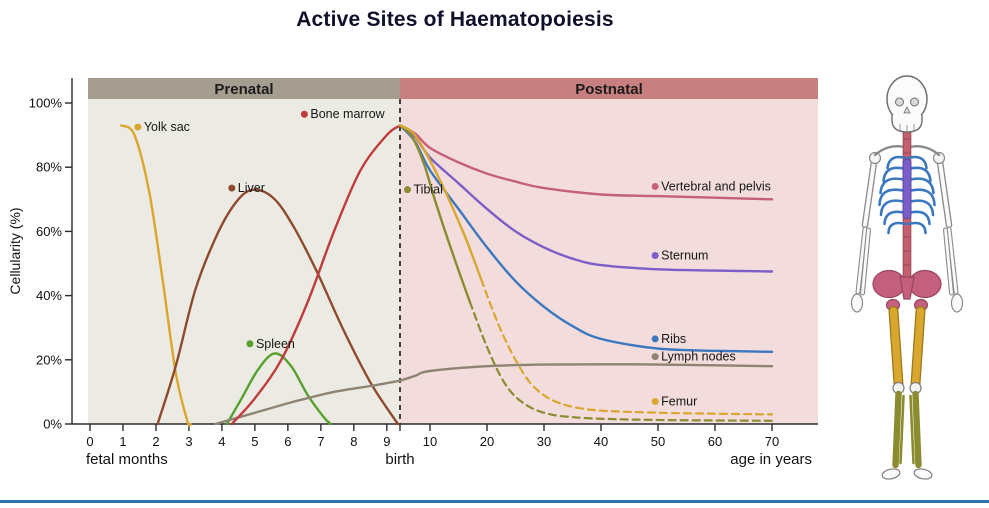  What do you see at coordinates (487, 441) in the screenshot?
I see `x-tick-year-label: 20` at bounding box center [487, 441].